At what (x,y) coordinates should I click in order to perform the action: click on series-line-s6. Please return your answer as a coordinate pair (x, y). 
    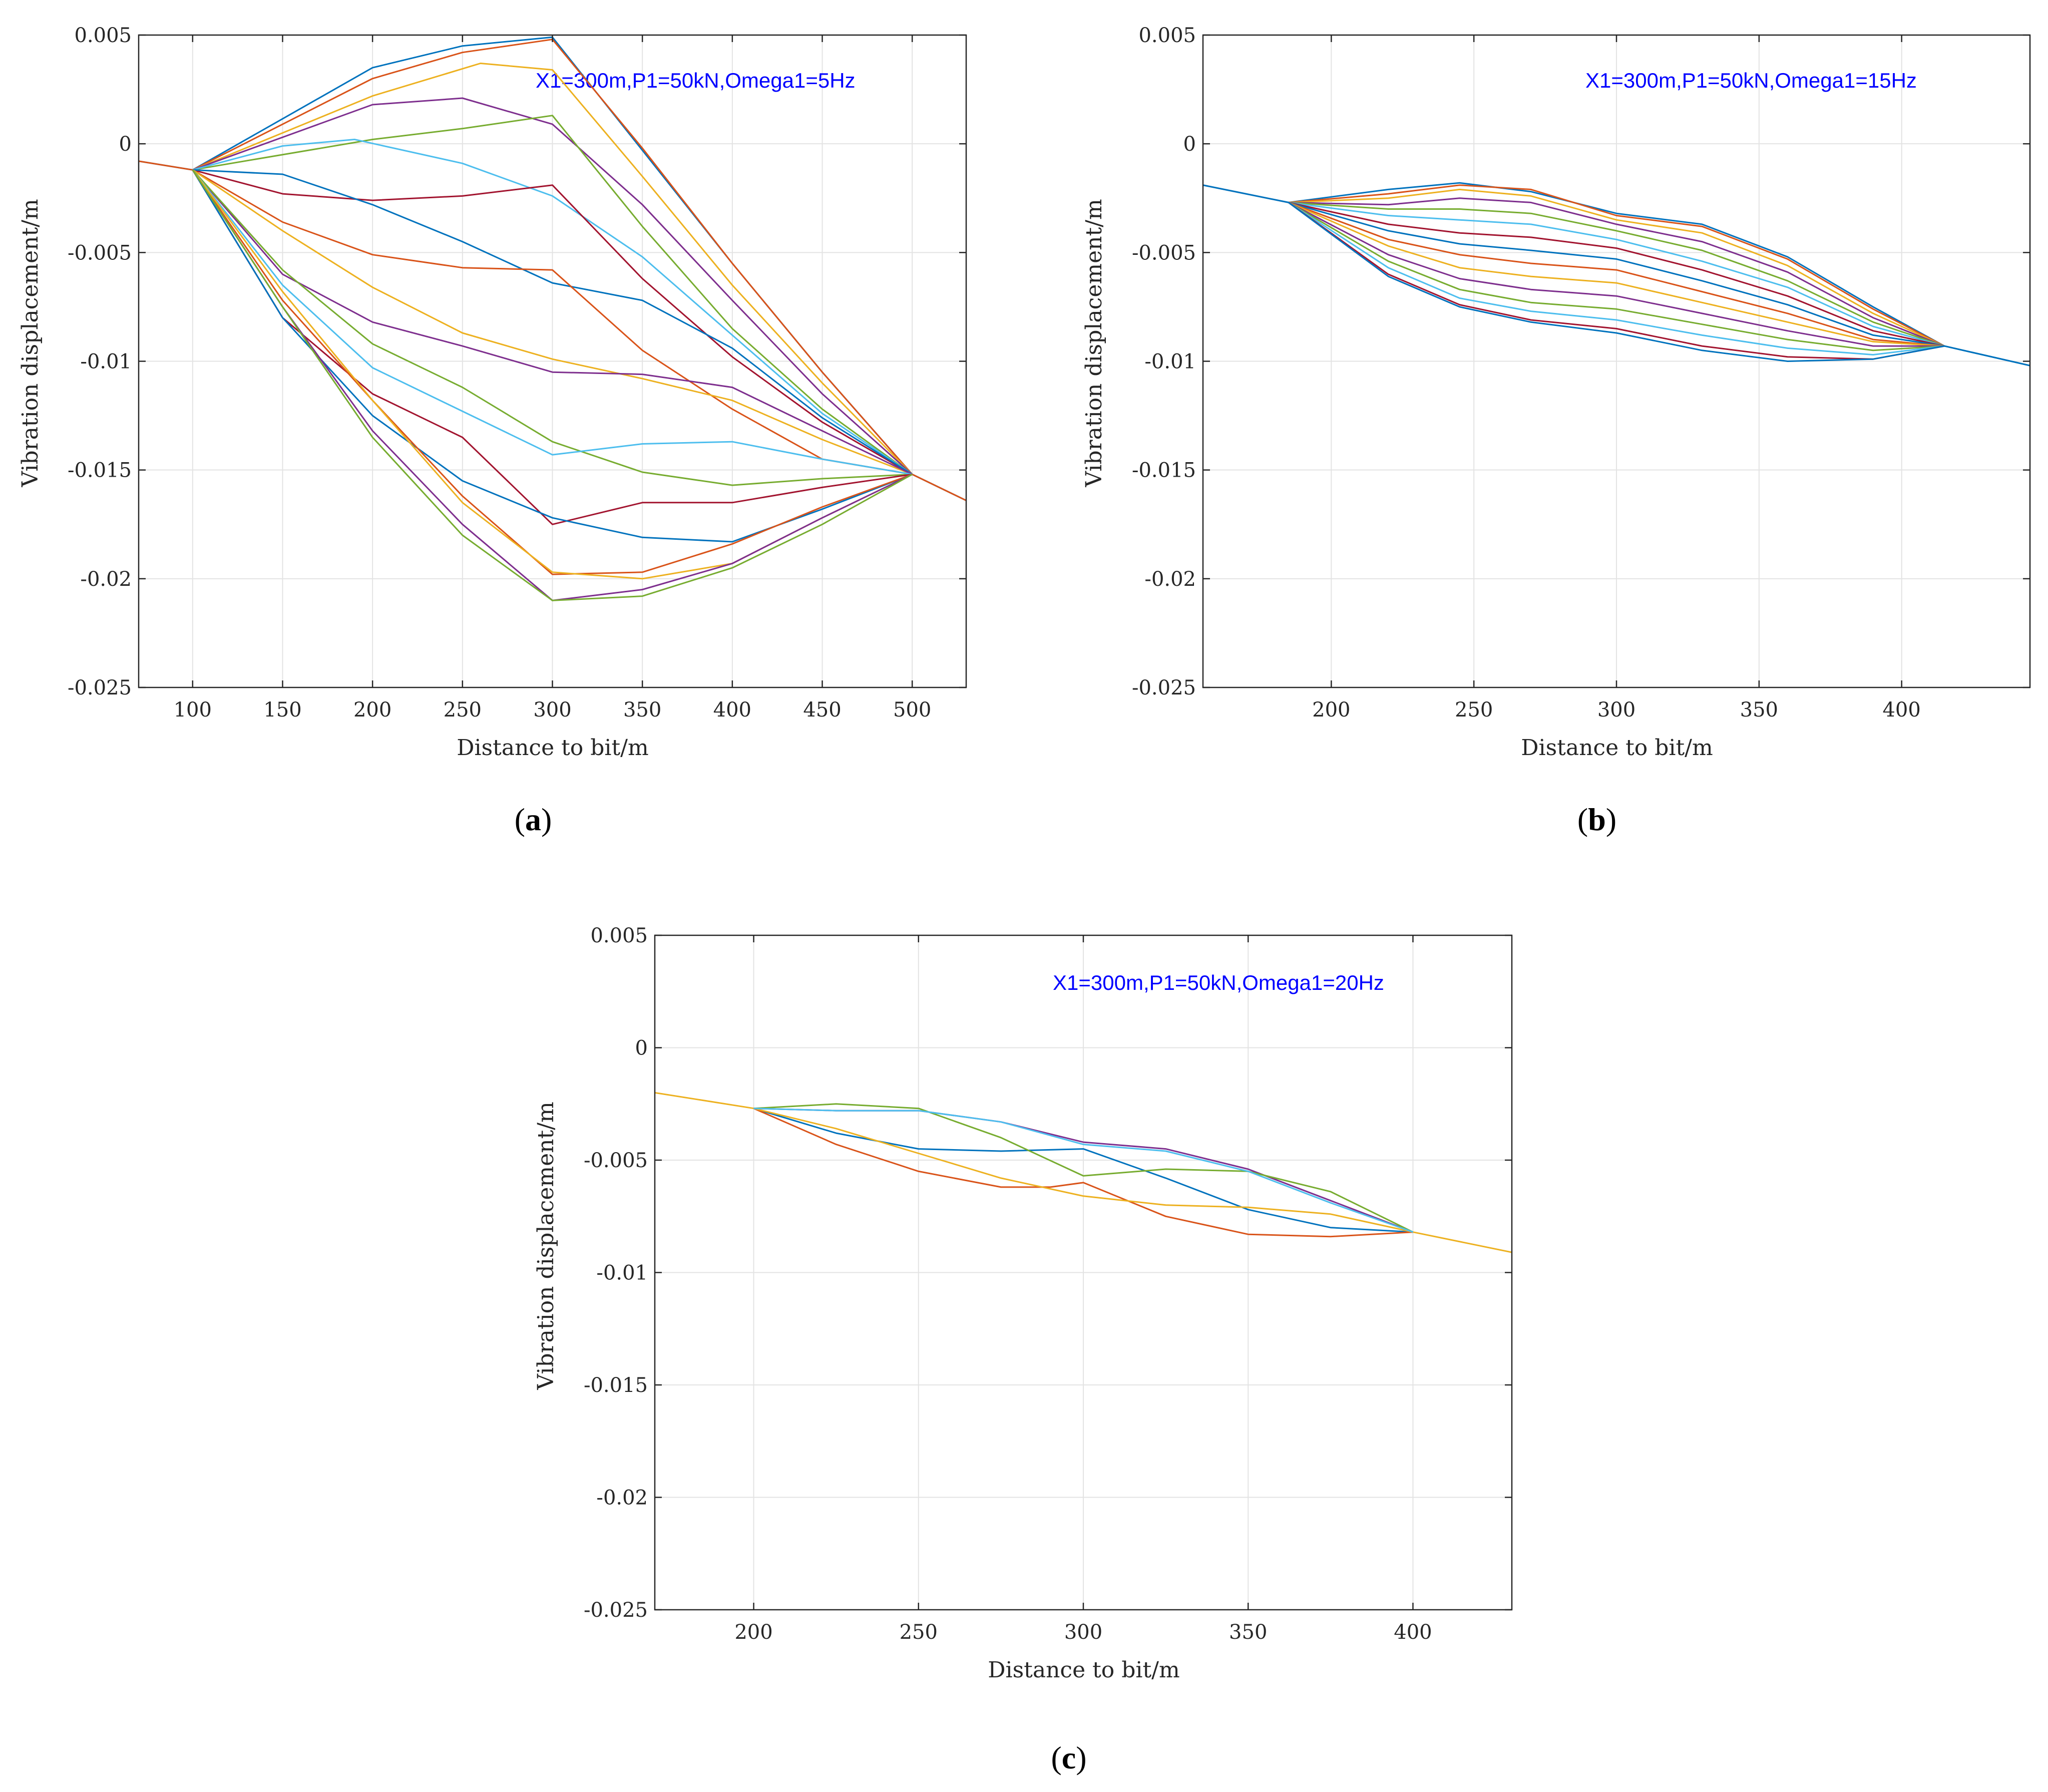
    Looking at the image, I should click on (552, 307).